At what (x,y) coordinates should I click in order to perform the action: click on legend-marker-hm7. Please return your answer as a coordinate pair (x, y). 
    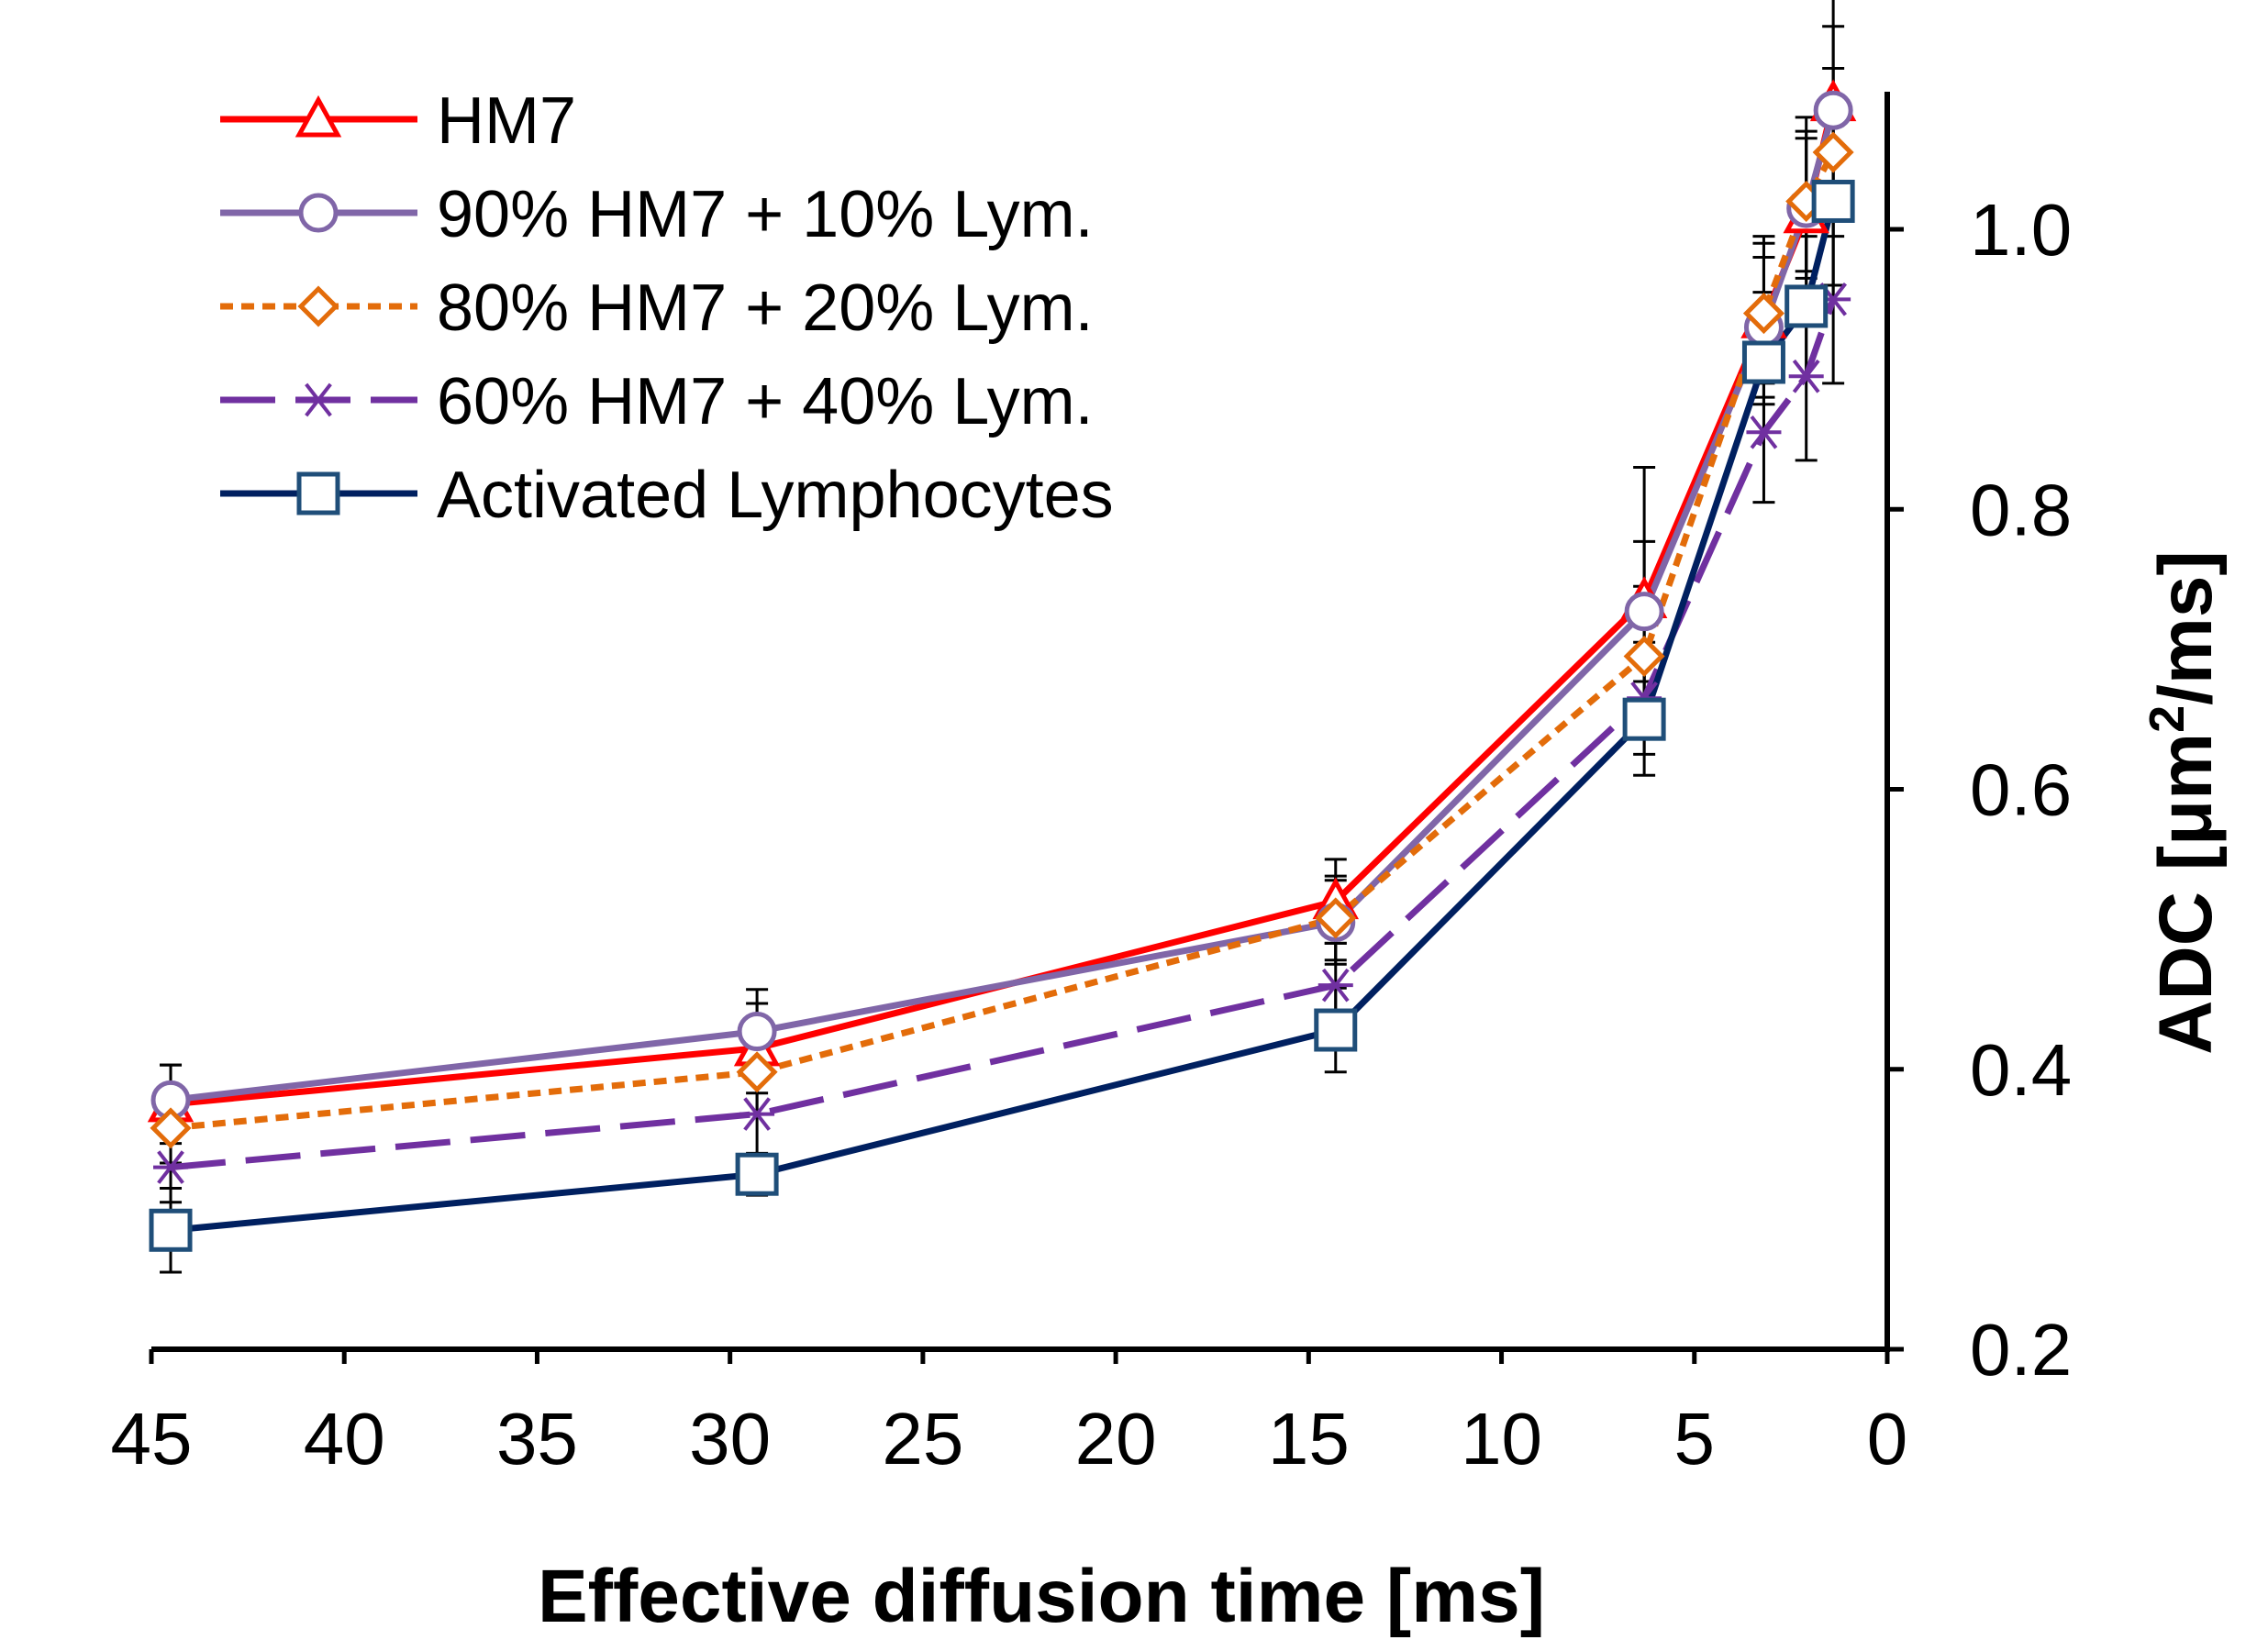
    Looking at the image, I should click on (318, 116).